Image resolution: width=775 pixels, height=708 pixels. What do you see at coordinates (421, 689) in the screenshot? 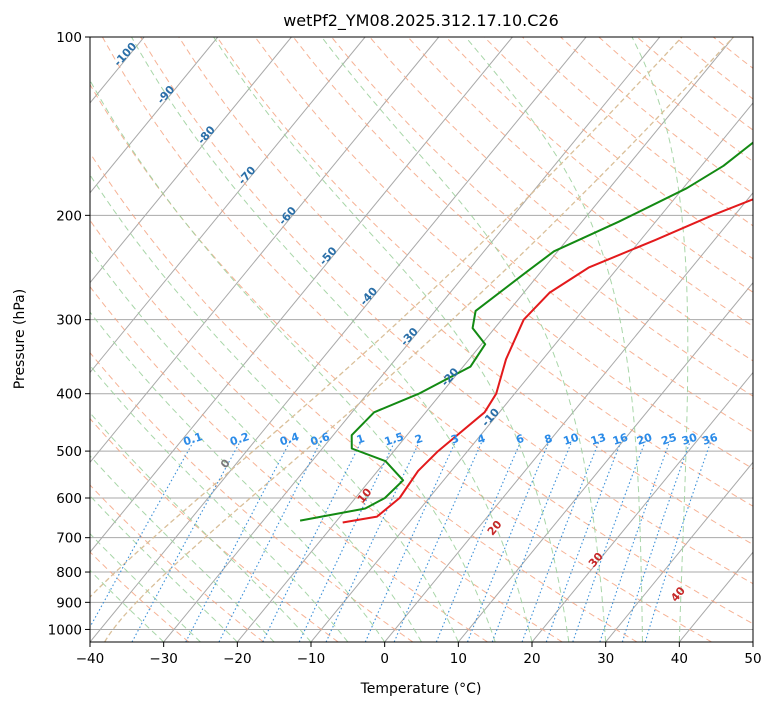
I see `x-axis-label: Temperature (°C)` at bounding box center [421, 689].